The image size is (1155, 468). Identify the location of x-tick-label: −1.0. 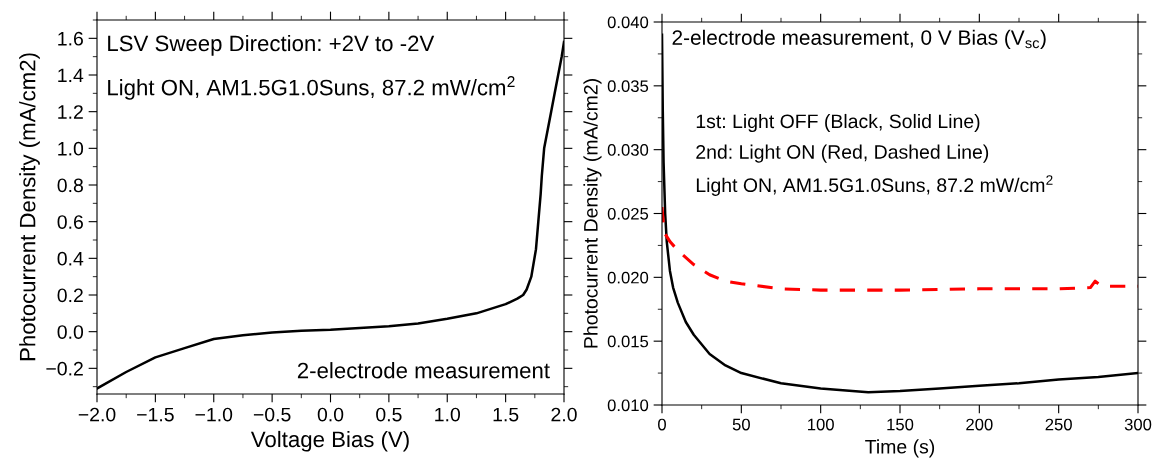
(214, 414).